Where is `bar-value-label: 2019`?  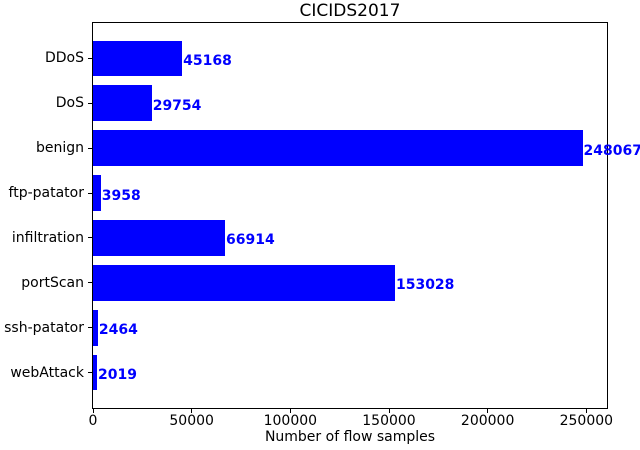
bar-value-label: 2019 is located at coordinates (117, 375).